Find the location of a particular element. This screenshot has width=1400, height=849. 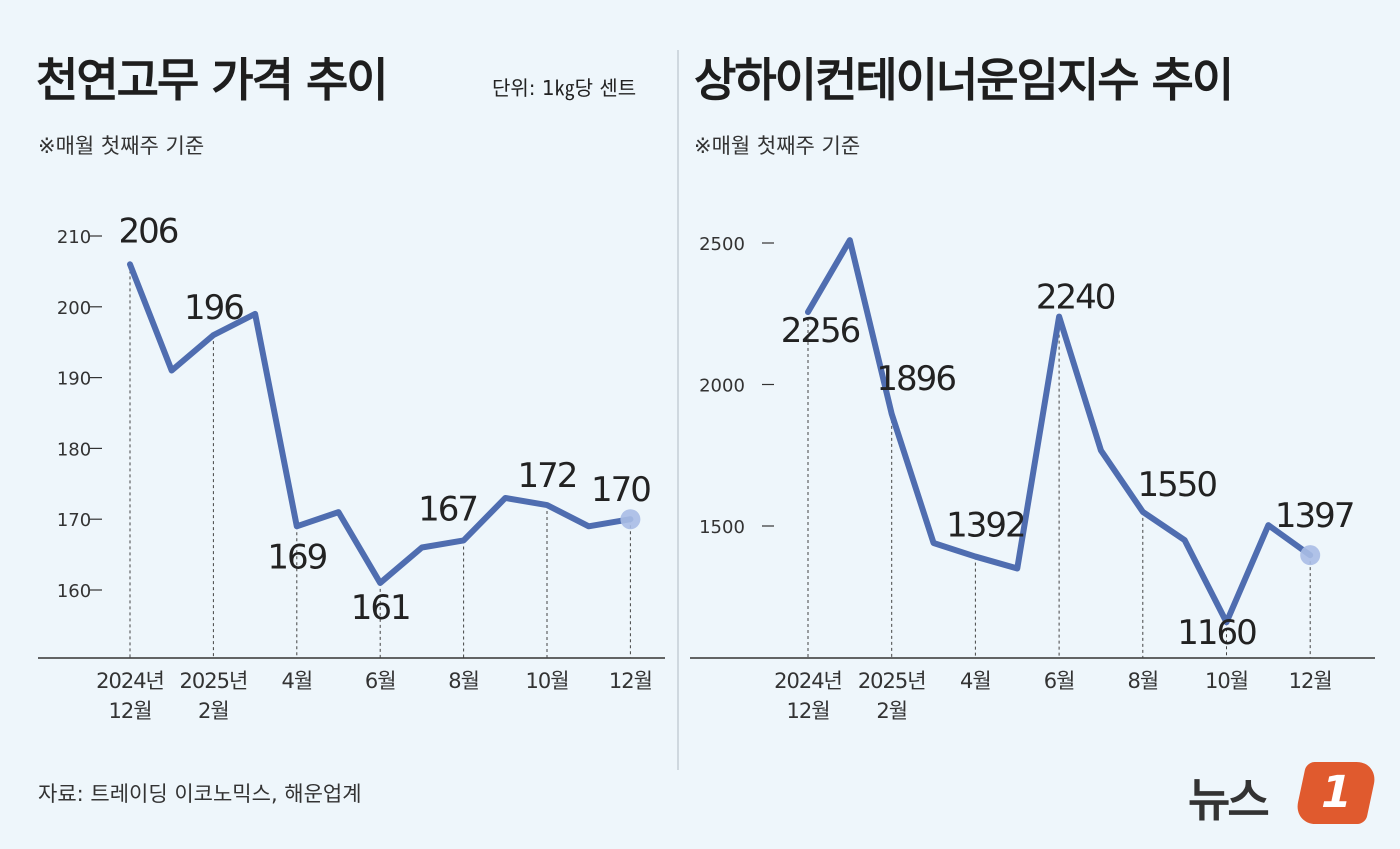

chart-divider is located at coordinates (678, 410).